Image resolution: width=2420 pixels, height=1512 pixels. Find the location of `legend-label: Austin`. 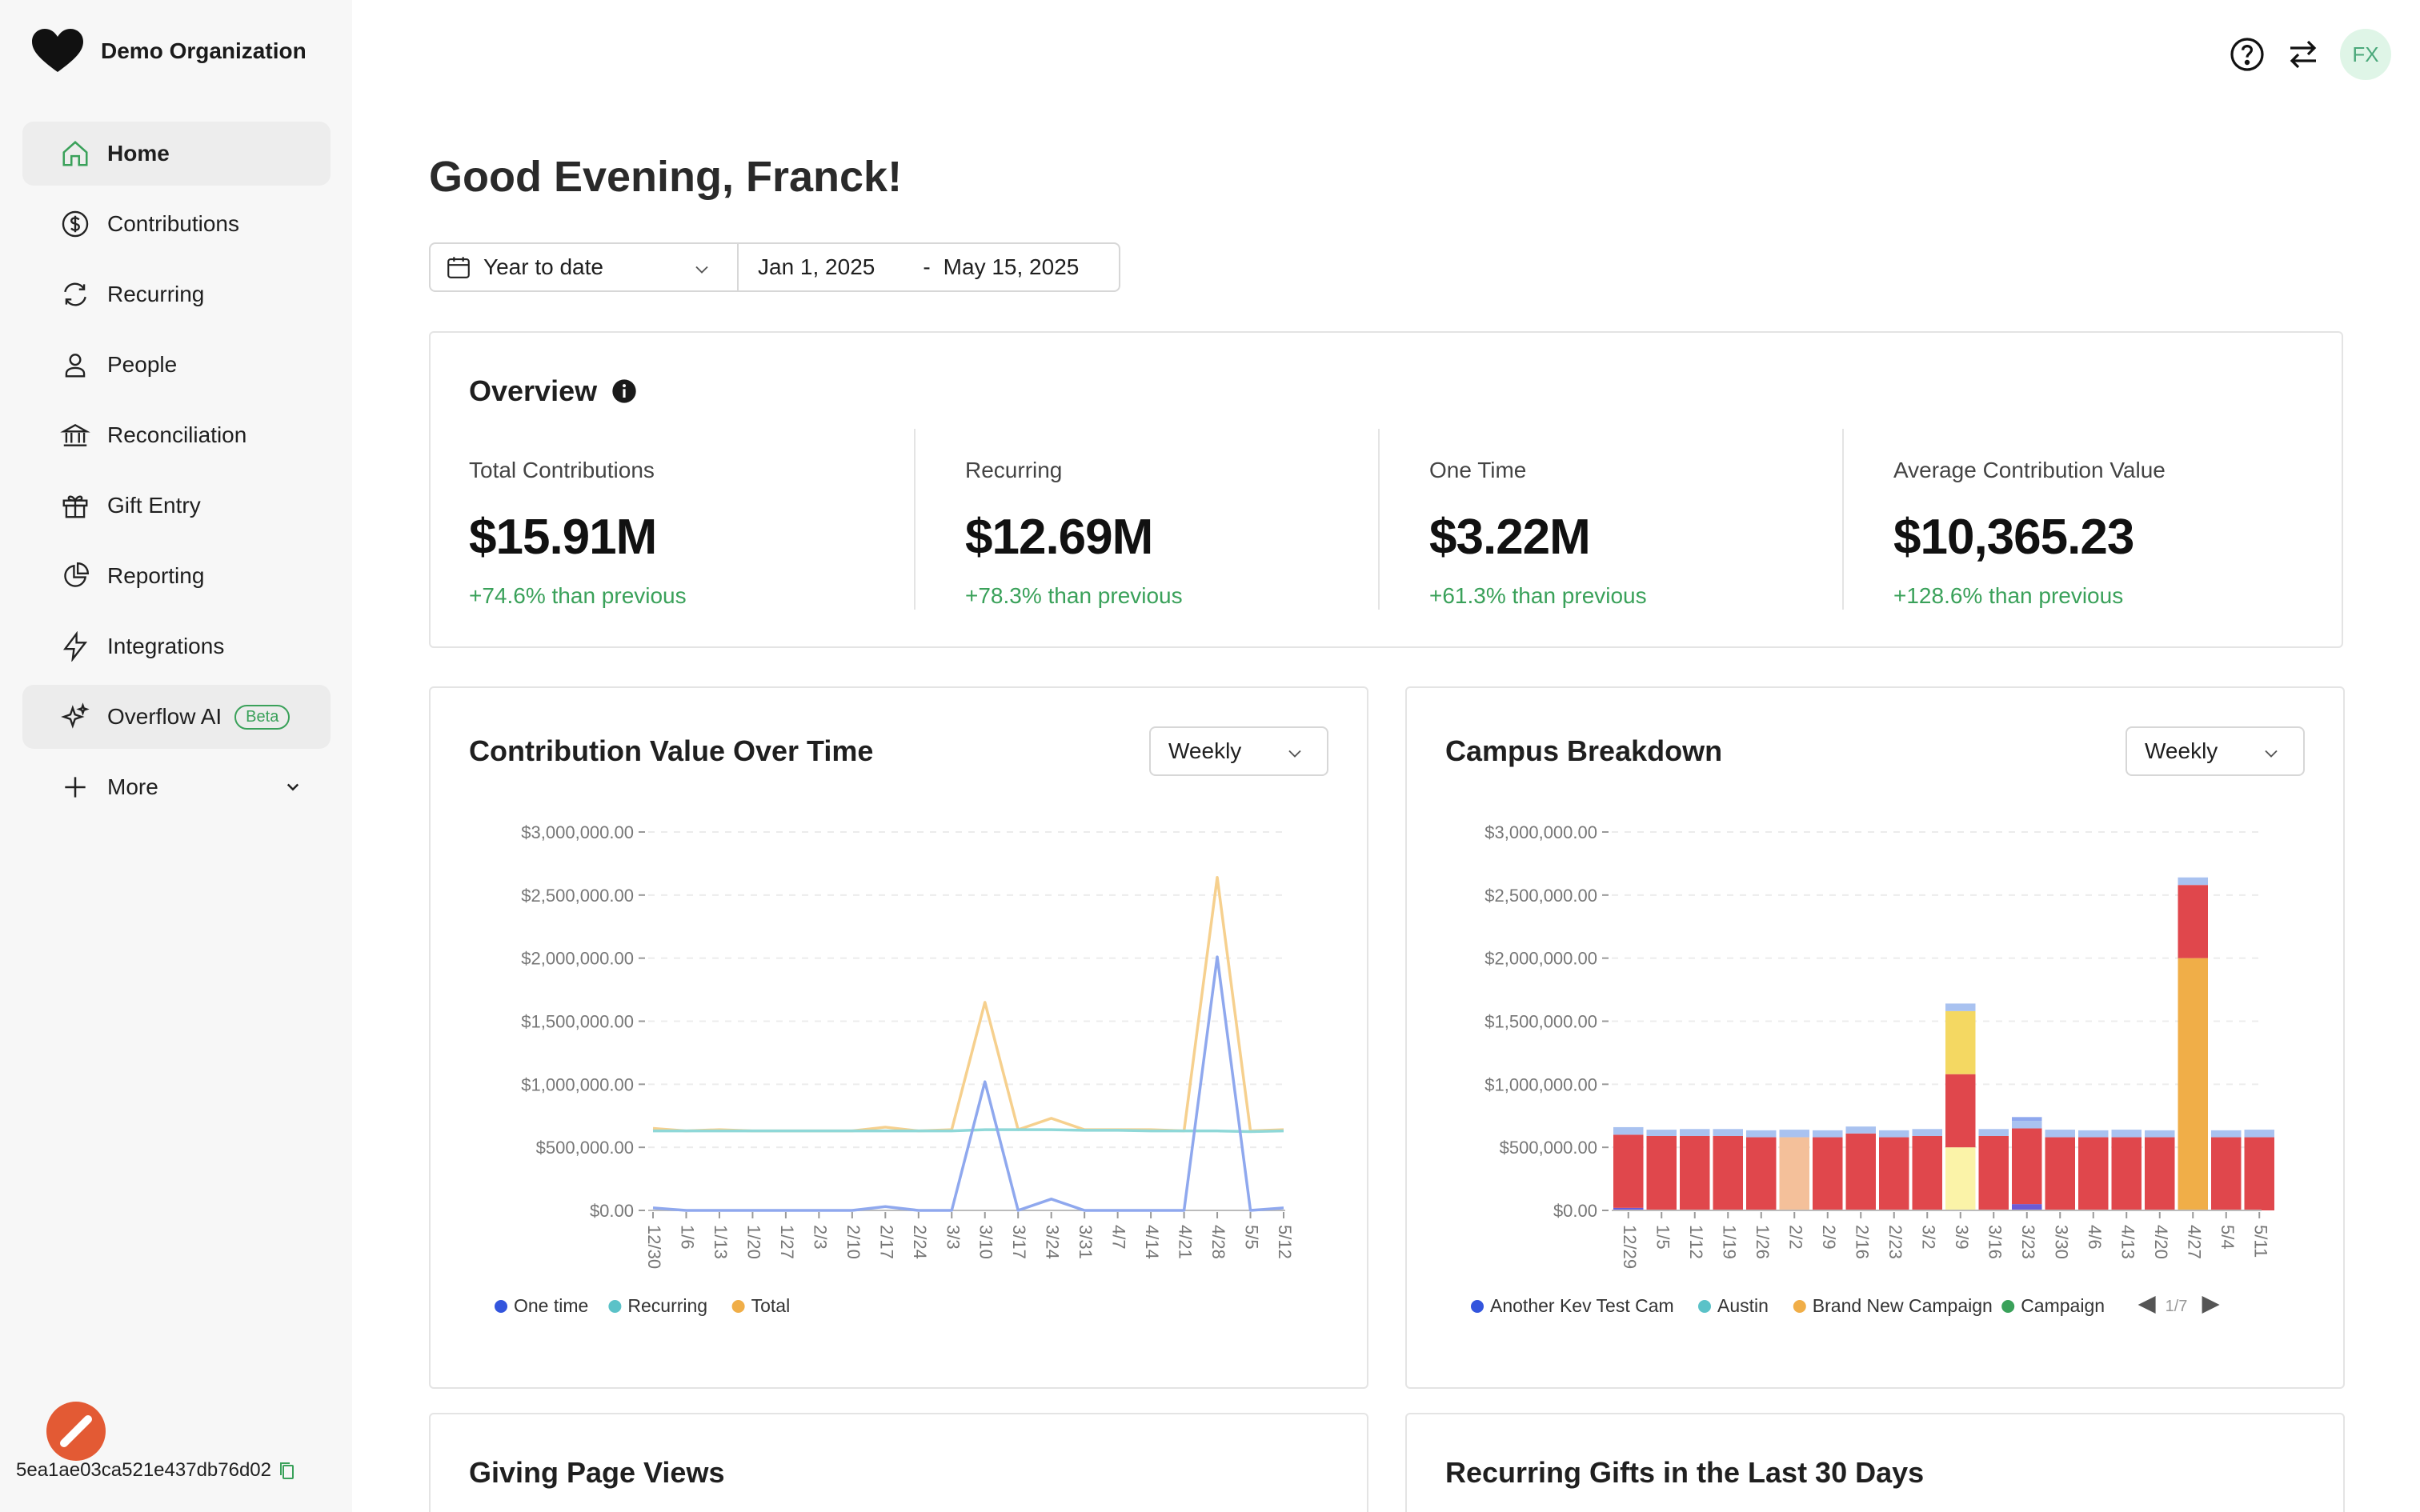

legend-label: Austin is located at coordinates (1743, 1305).